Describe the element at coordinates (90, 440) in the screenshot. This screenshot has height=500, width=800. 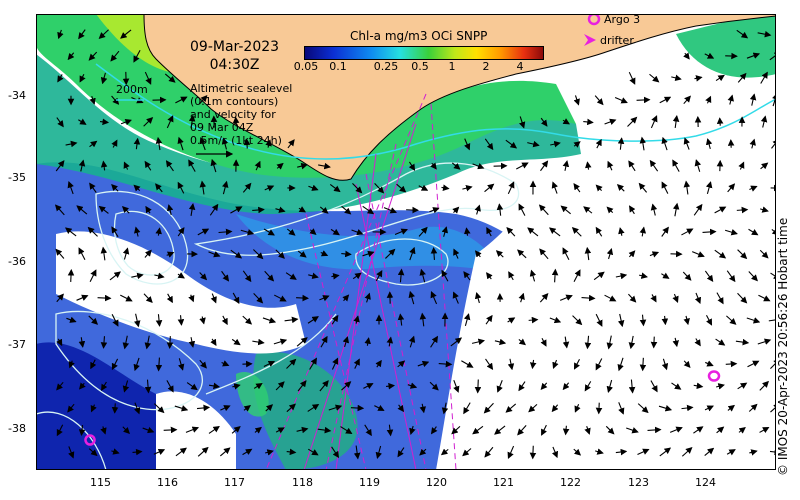
I see `argo-marker` at that location.